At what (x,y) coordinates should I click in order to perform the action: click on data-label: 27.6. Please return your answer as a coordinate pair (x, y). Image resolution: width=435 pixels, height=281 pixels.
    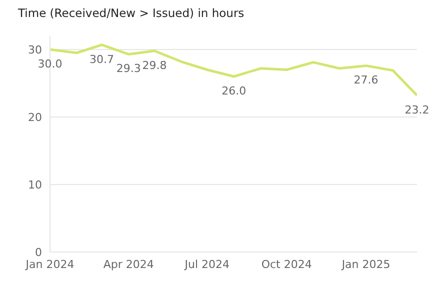
    Looking at the image, I should click on (366, 80).